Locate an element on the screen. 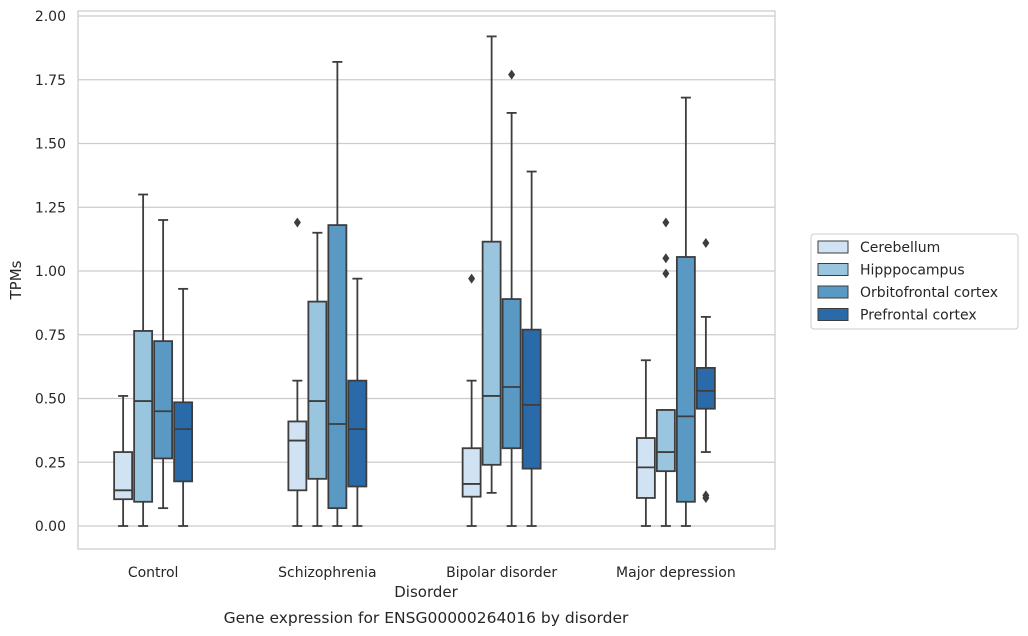 Image resolution: width=1028 pixels, height=636 pixels. legend-frame is located at coordinates (914, 281).